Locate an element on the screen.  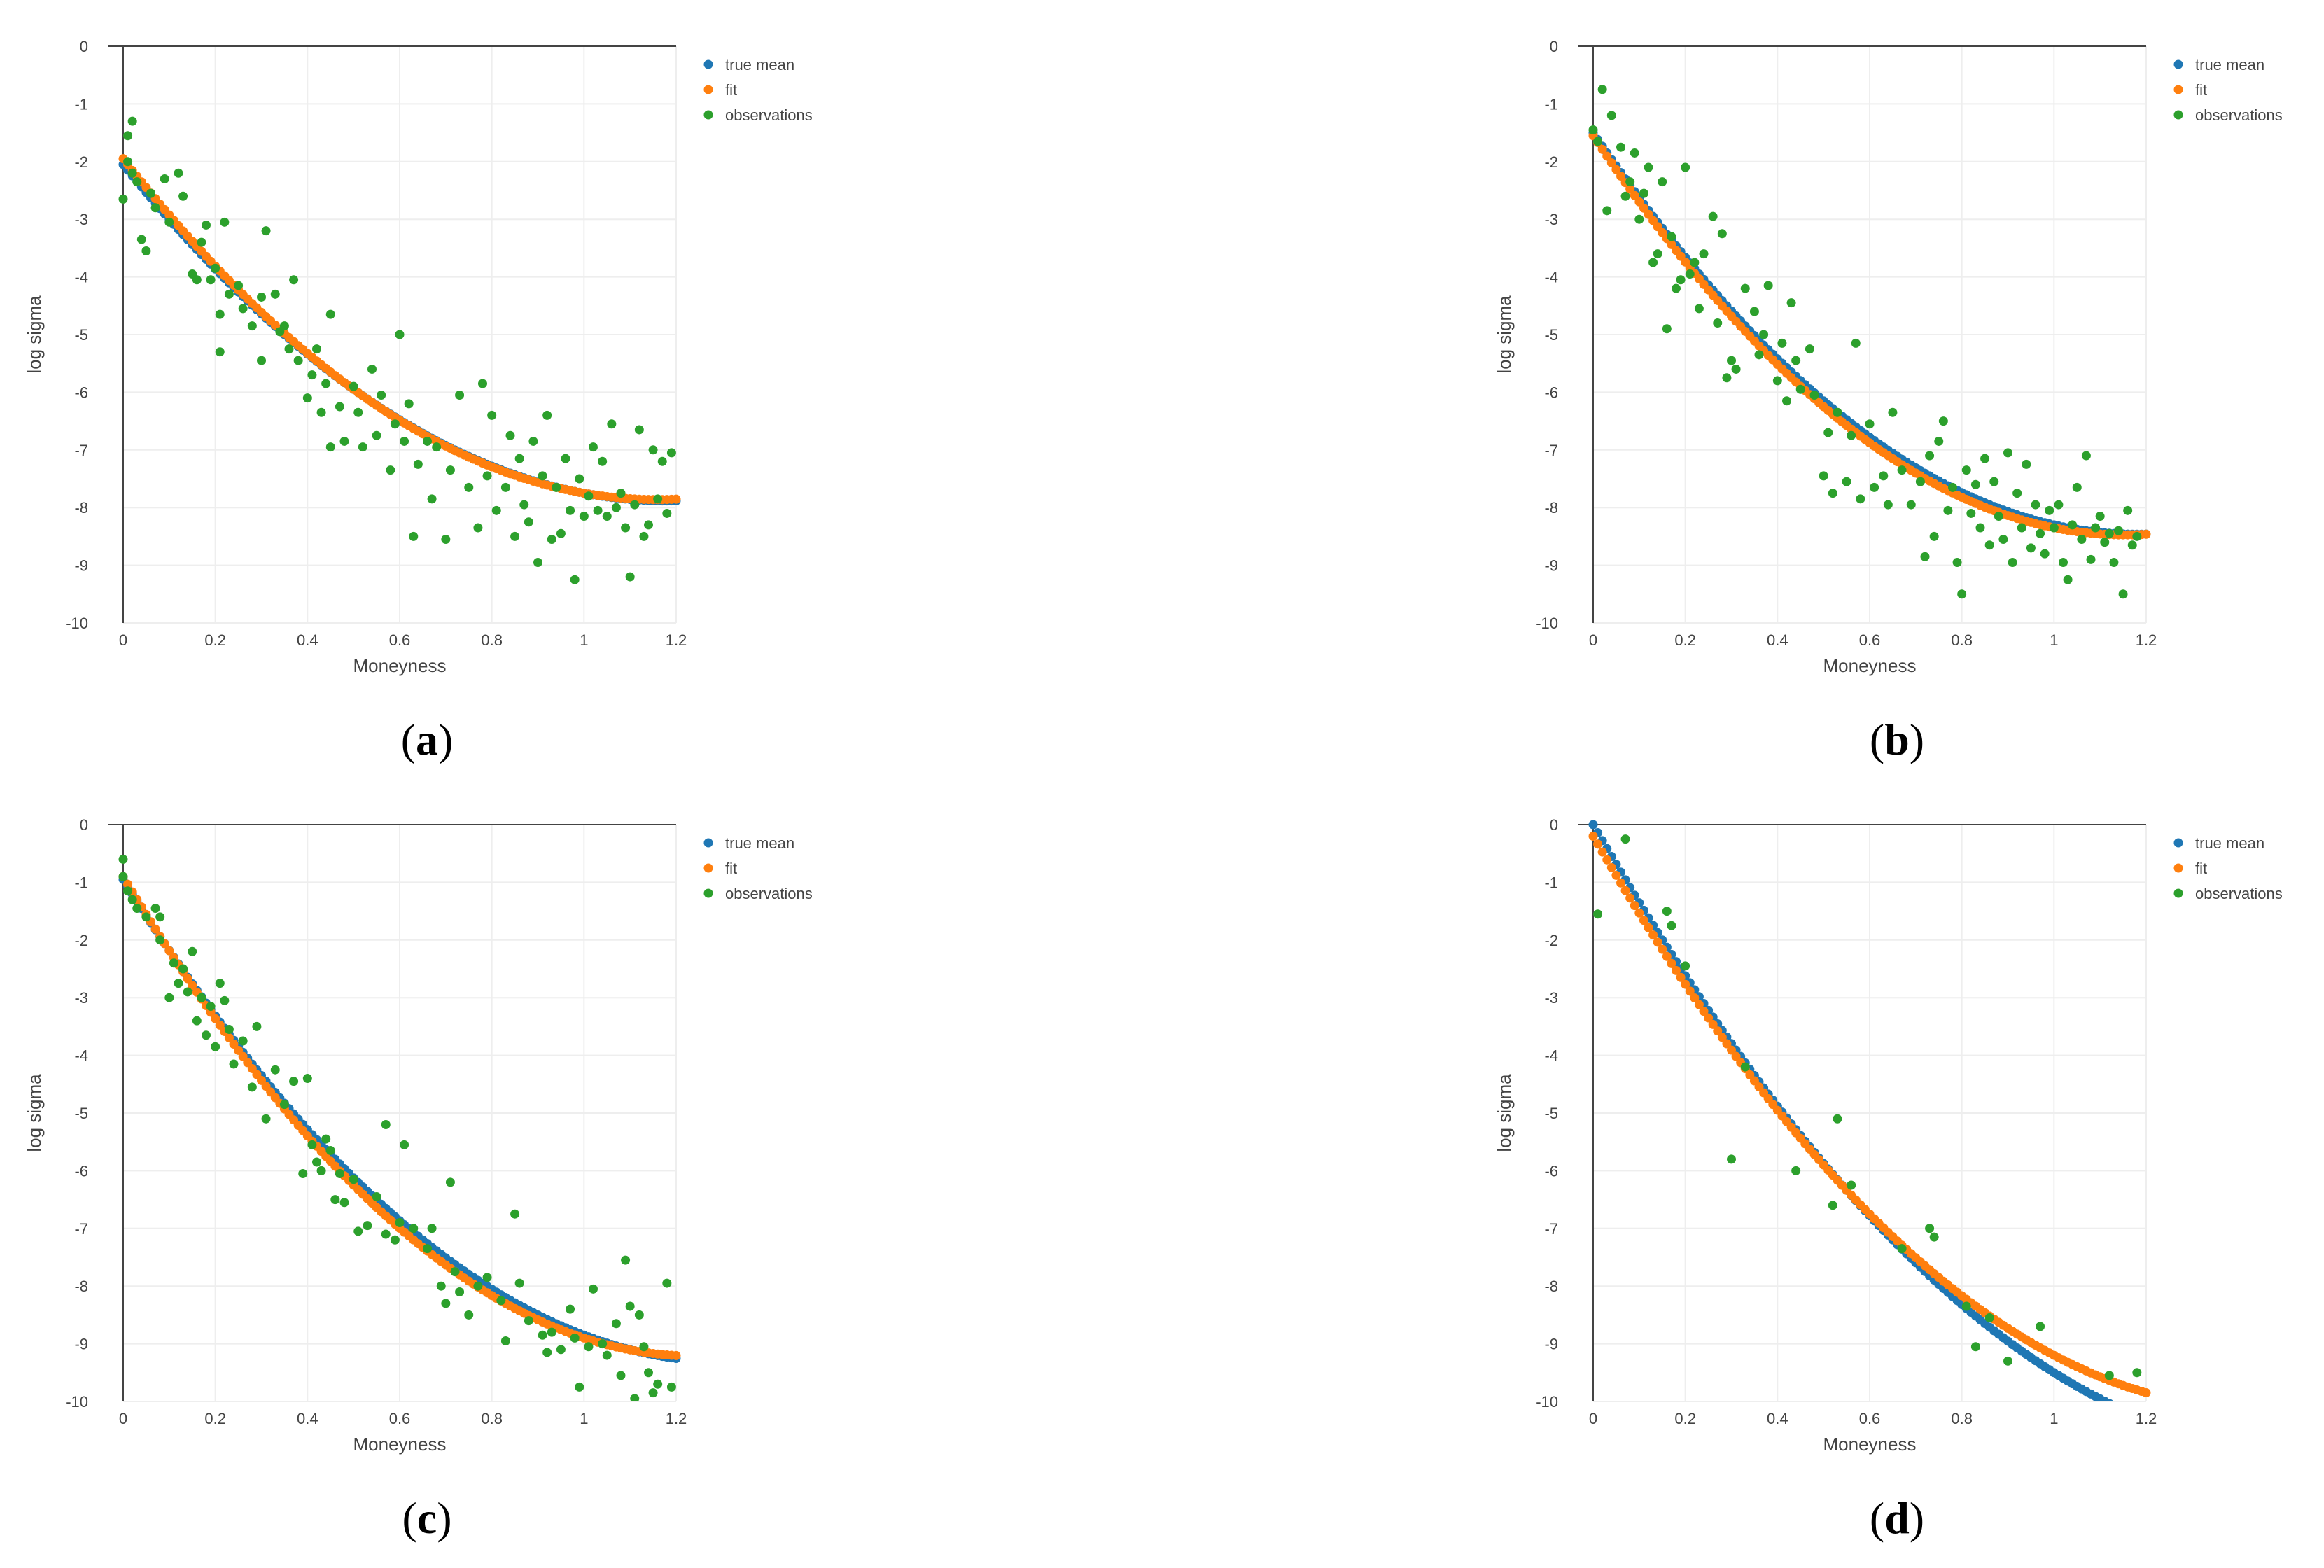
y-tick-label: -1 is located at coordinates (81, 882).